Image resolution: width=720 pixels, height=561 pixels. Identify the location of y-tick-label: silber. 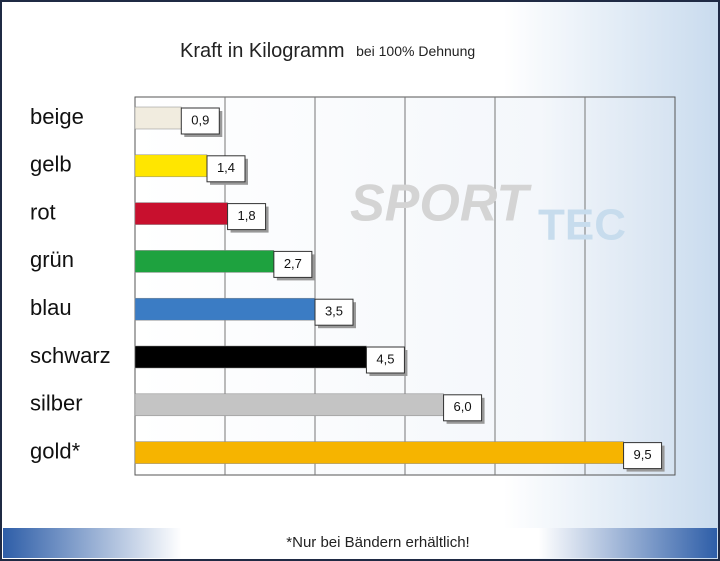
(56, 403).